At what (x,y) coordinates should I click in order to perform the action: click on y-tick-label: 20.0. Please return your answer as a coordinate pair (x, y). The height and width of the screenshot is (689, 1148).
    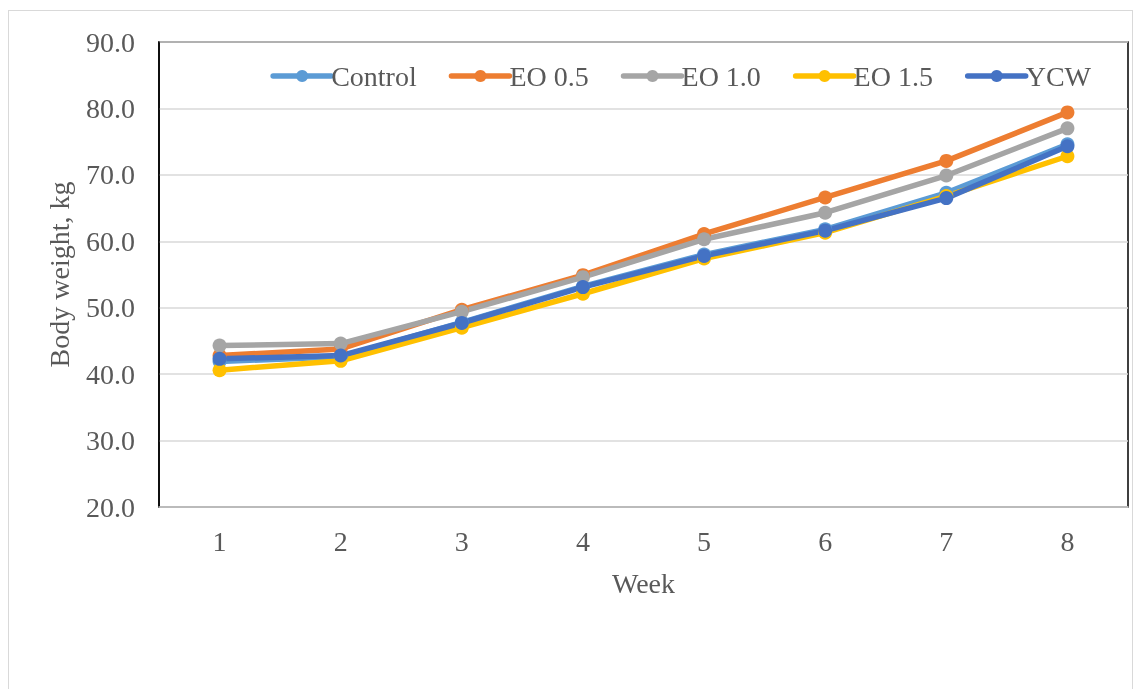
    Looking at the image, I should click on (110, 507).